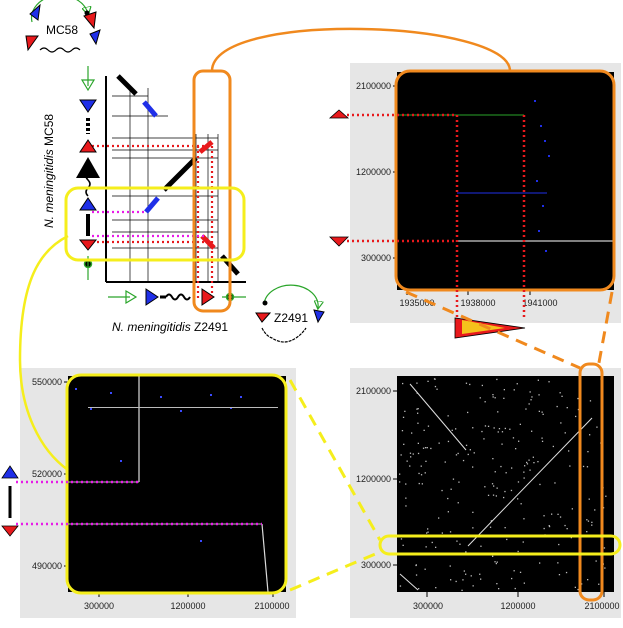 This screenshot has width=623, height=628. I want to click on orange-zoom-frame, so click(505, 180).